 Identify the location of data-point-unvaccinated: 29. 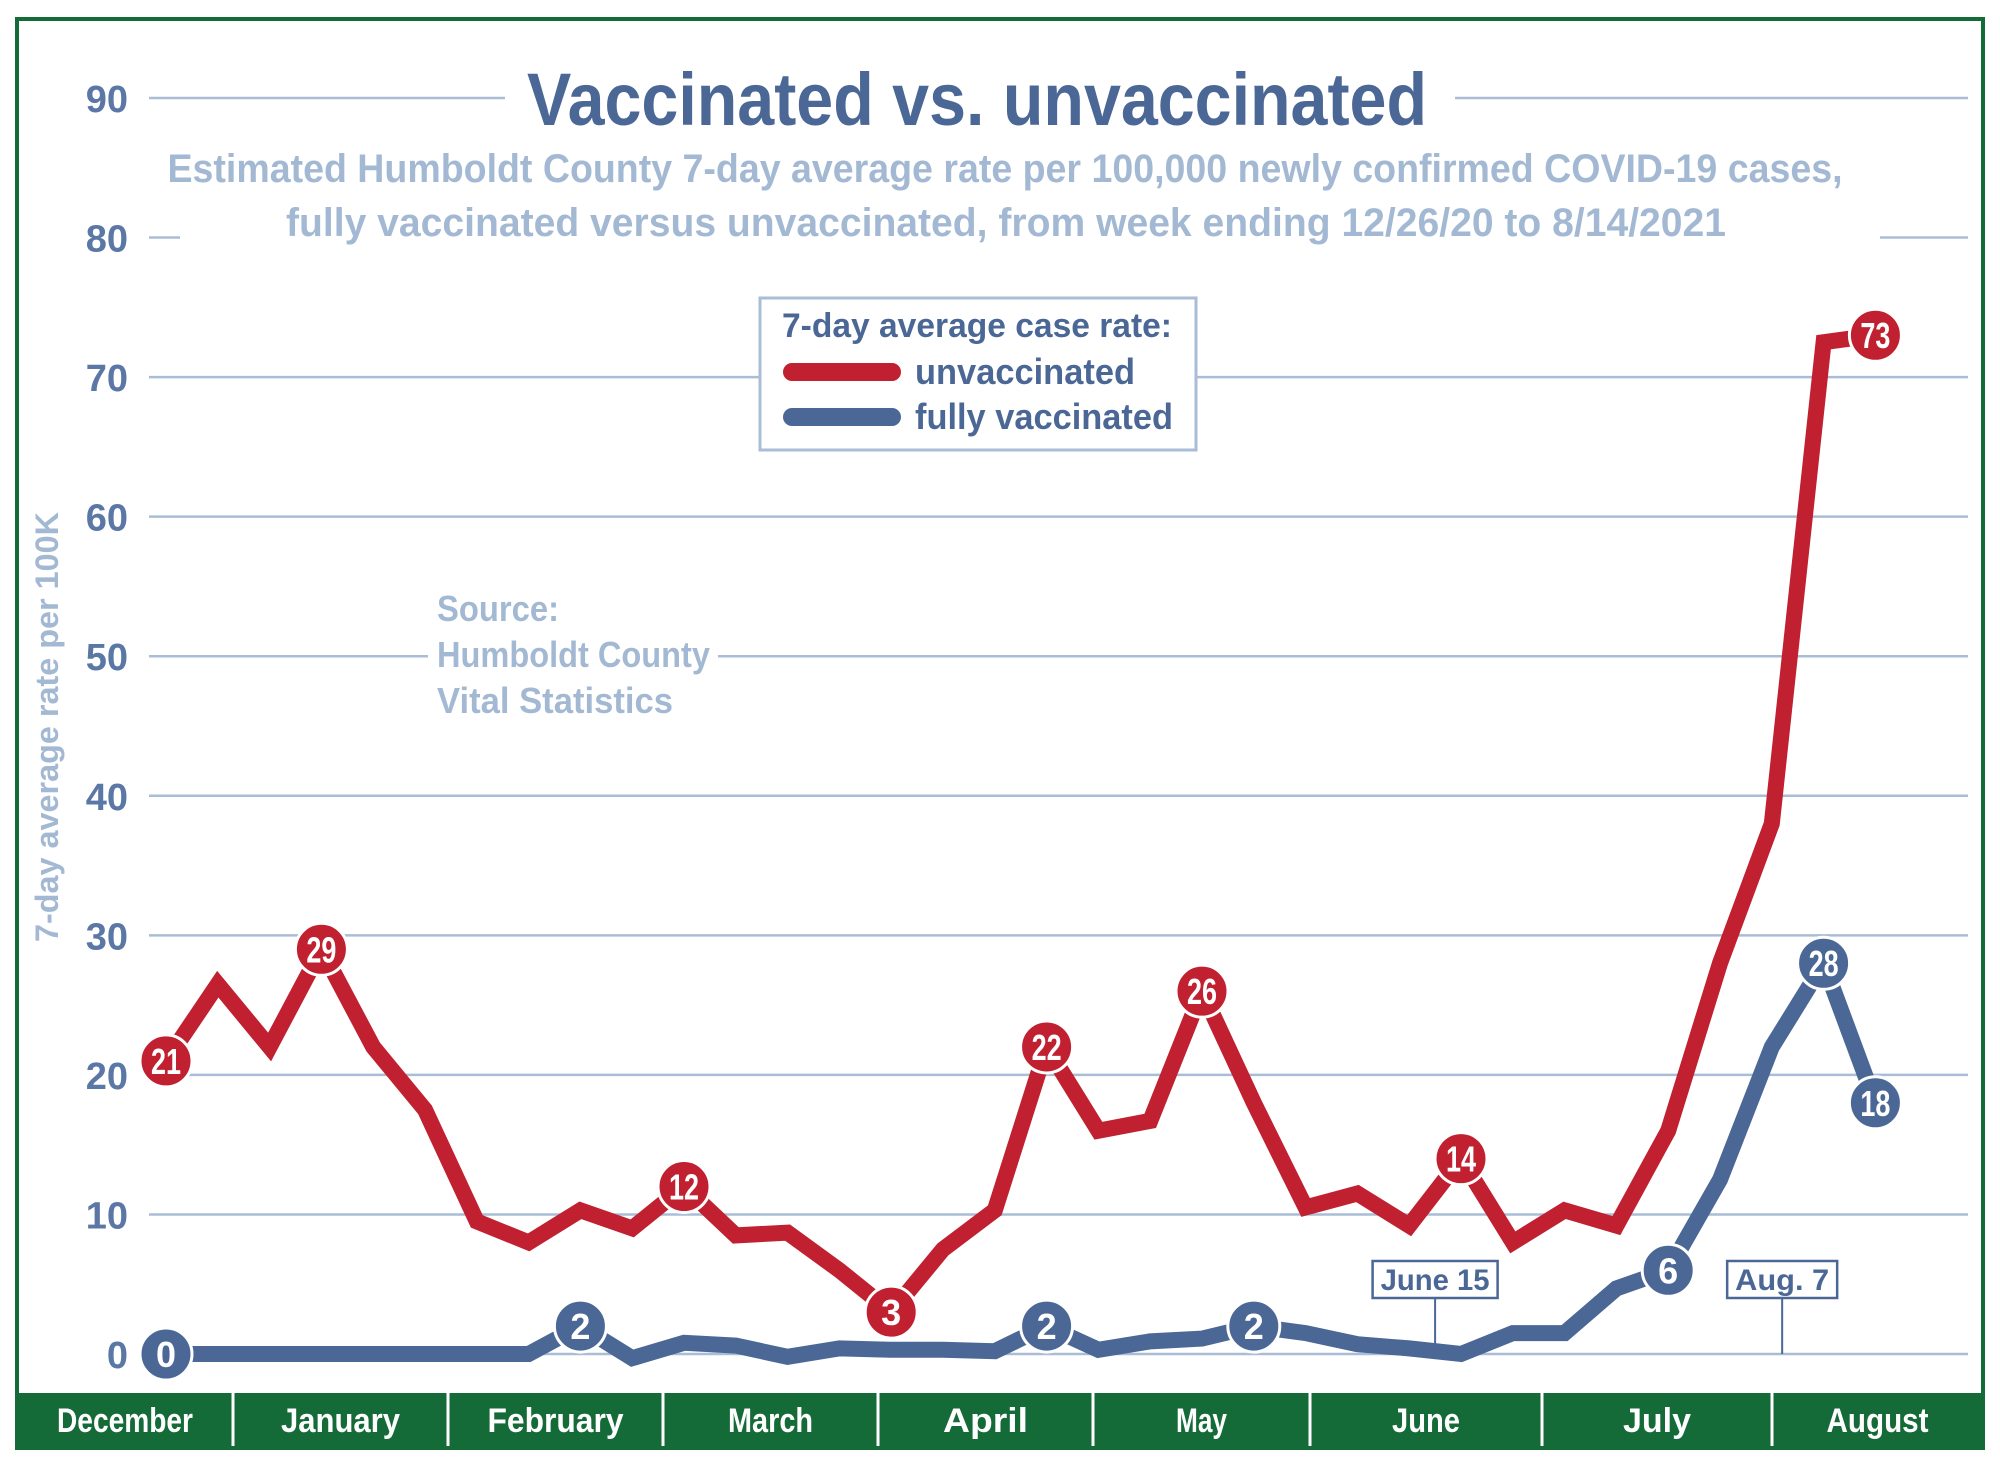
(321, 949).